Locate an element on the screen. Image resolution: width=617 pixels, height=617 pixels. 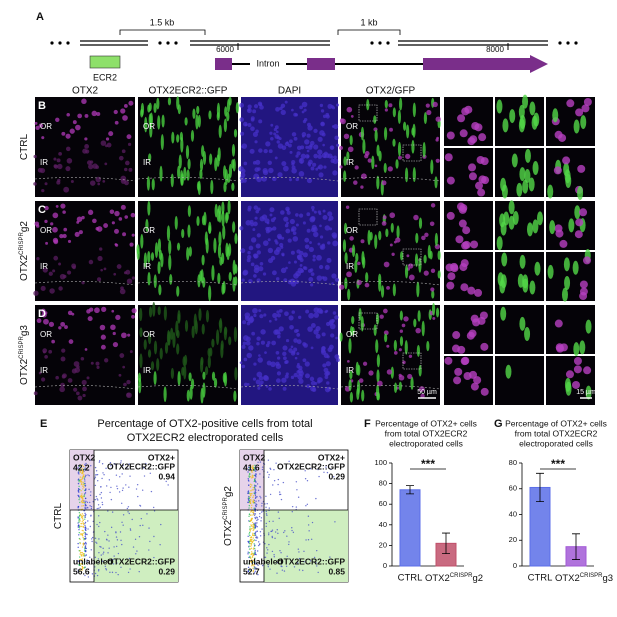
quadrant-label: OTX2 is located at coordinates (84, 457).